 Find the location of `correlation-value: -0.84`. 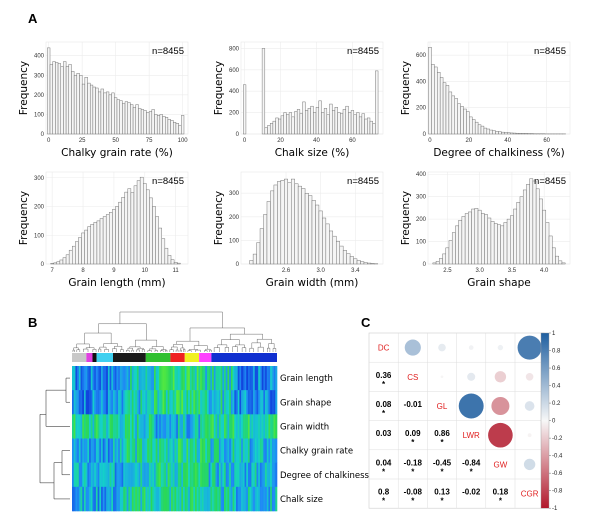

correlation-value: -0.84 is located at coordinates (471, 462).